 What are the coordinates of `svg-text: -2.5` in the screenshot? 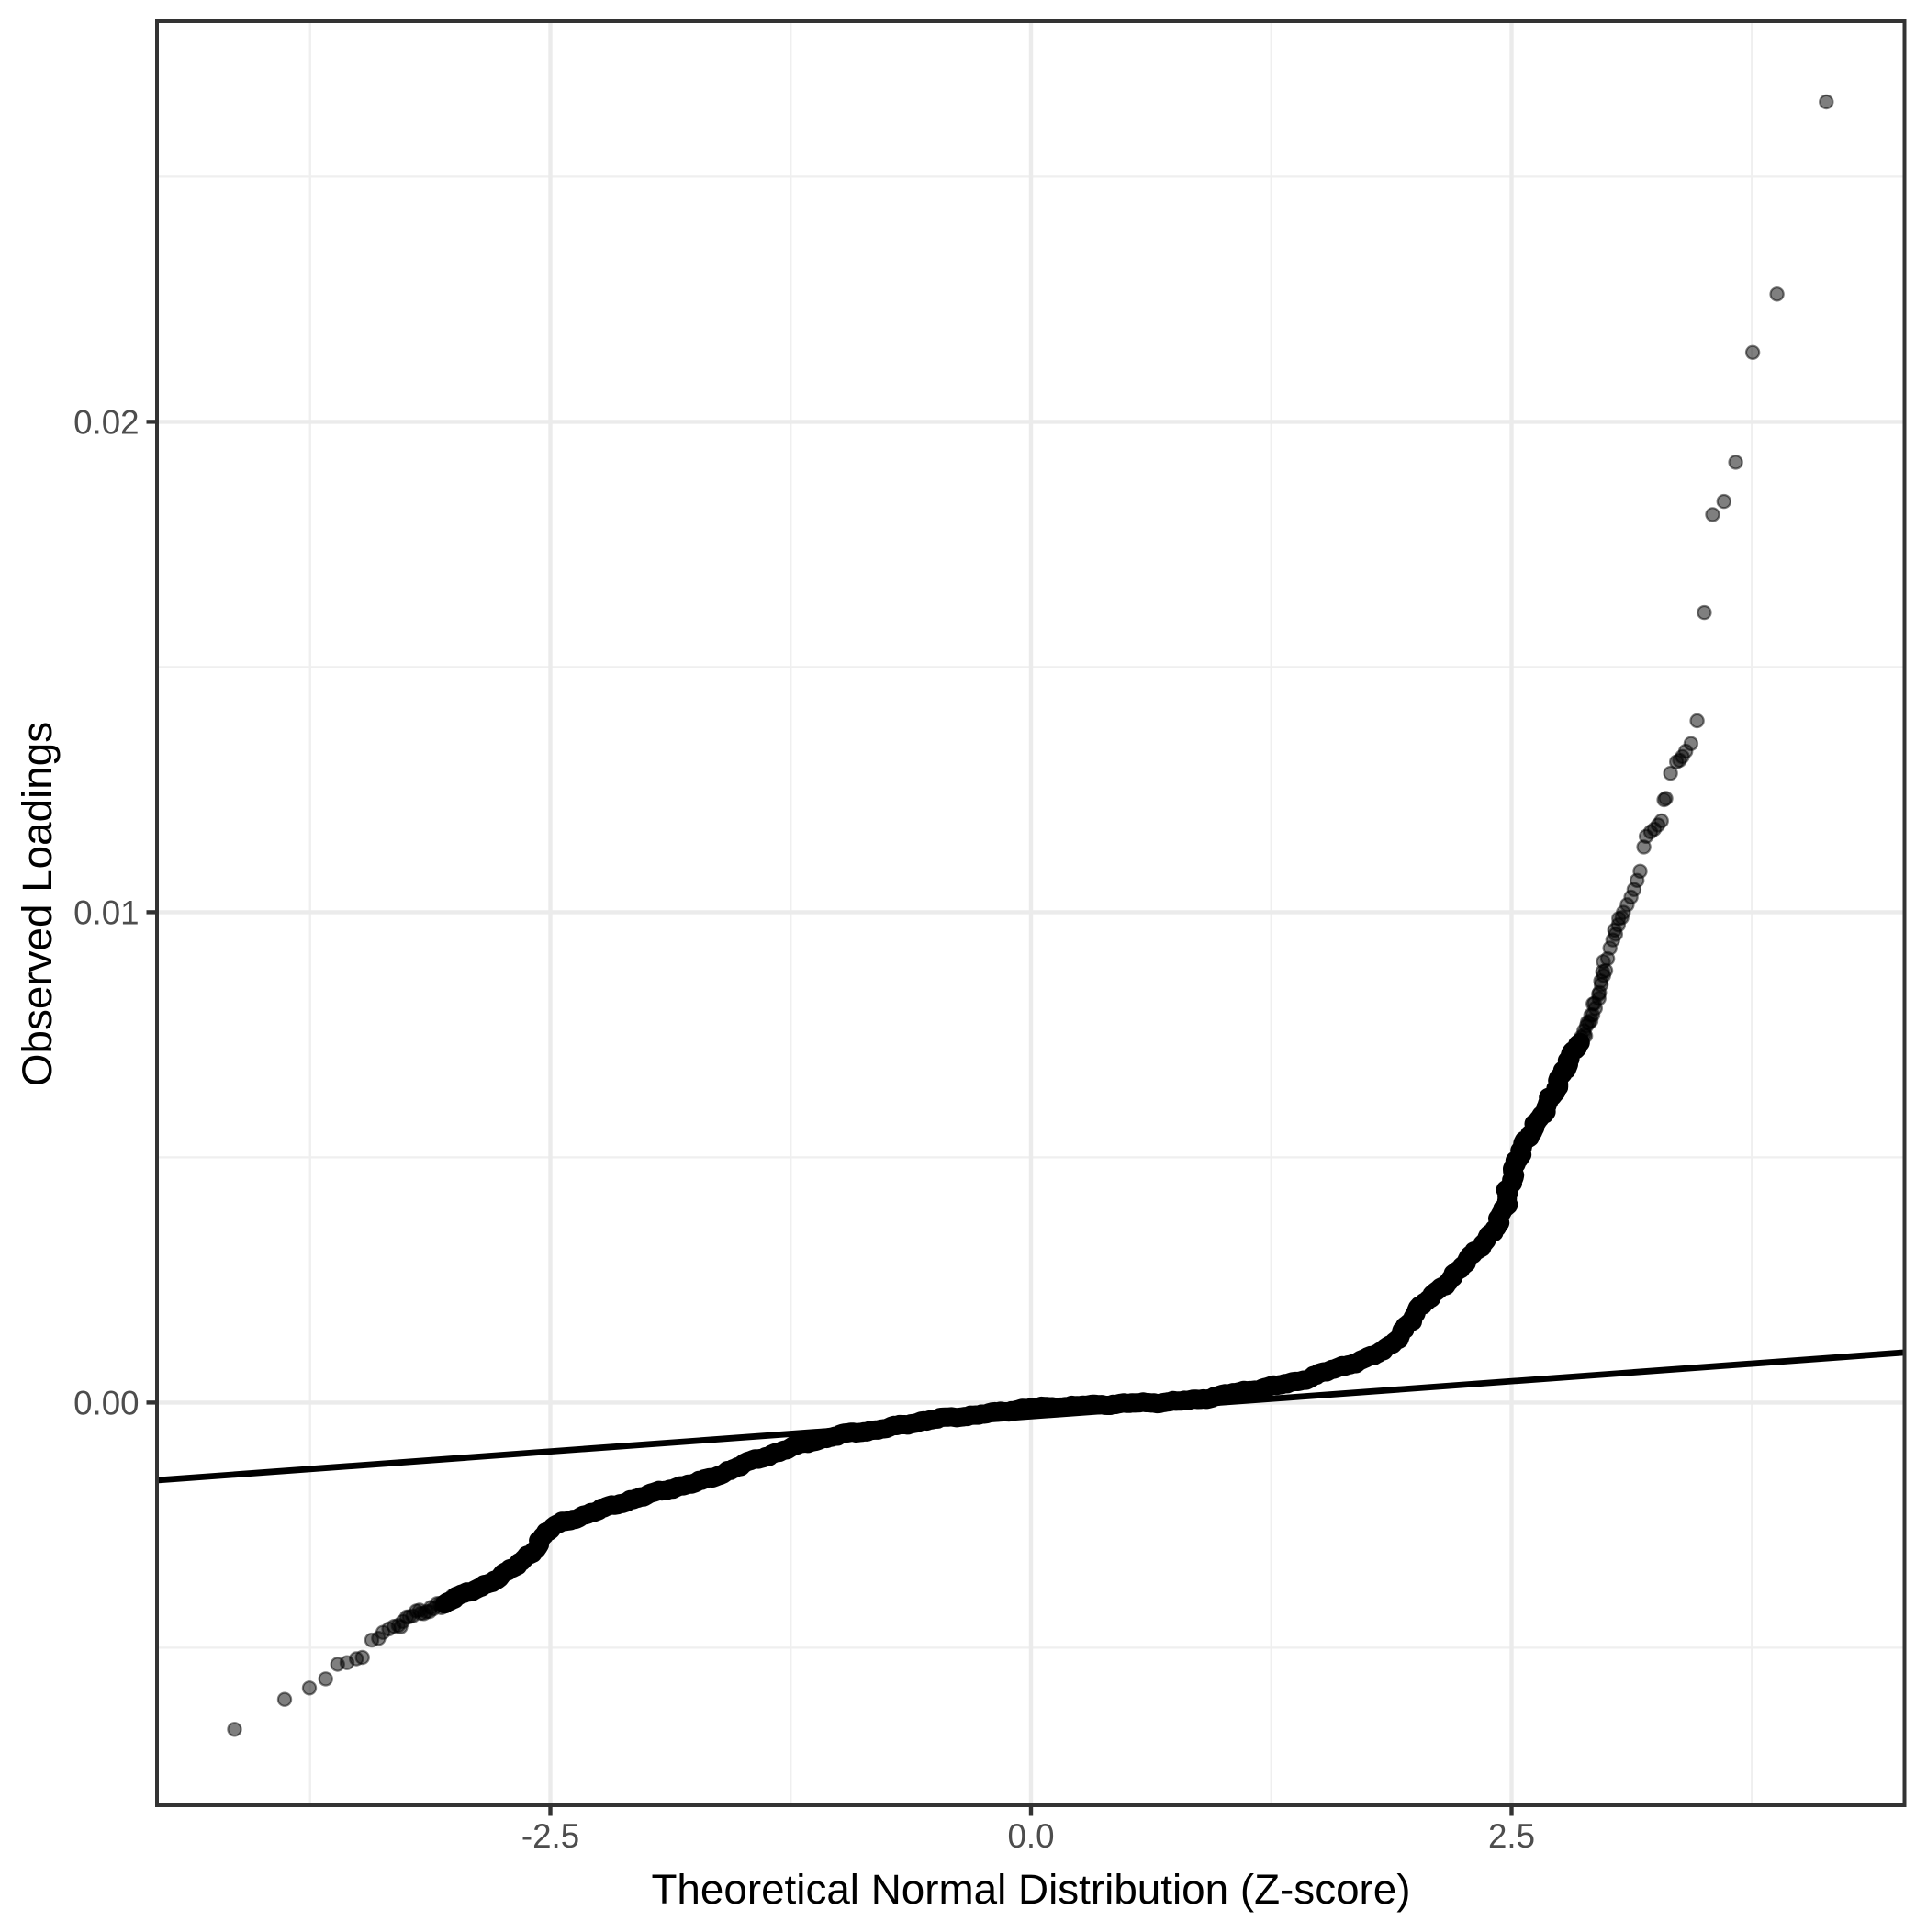 It's located at (550, 1836).